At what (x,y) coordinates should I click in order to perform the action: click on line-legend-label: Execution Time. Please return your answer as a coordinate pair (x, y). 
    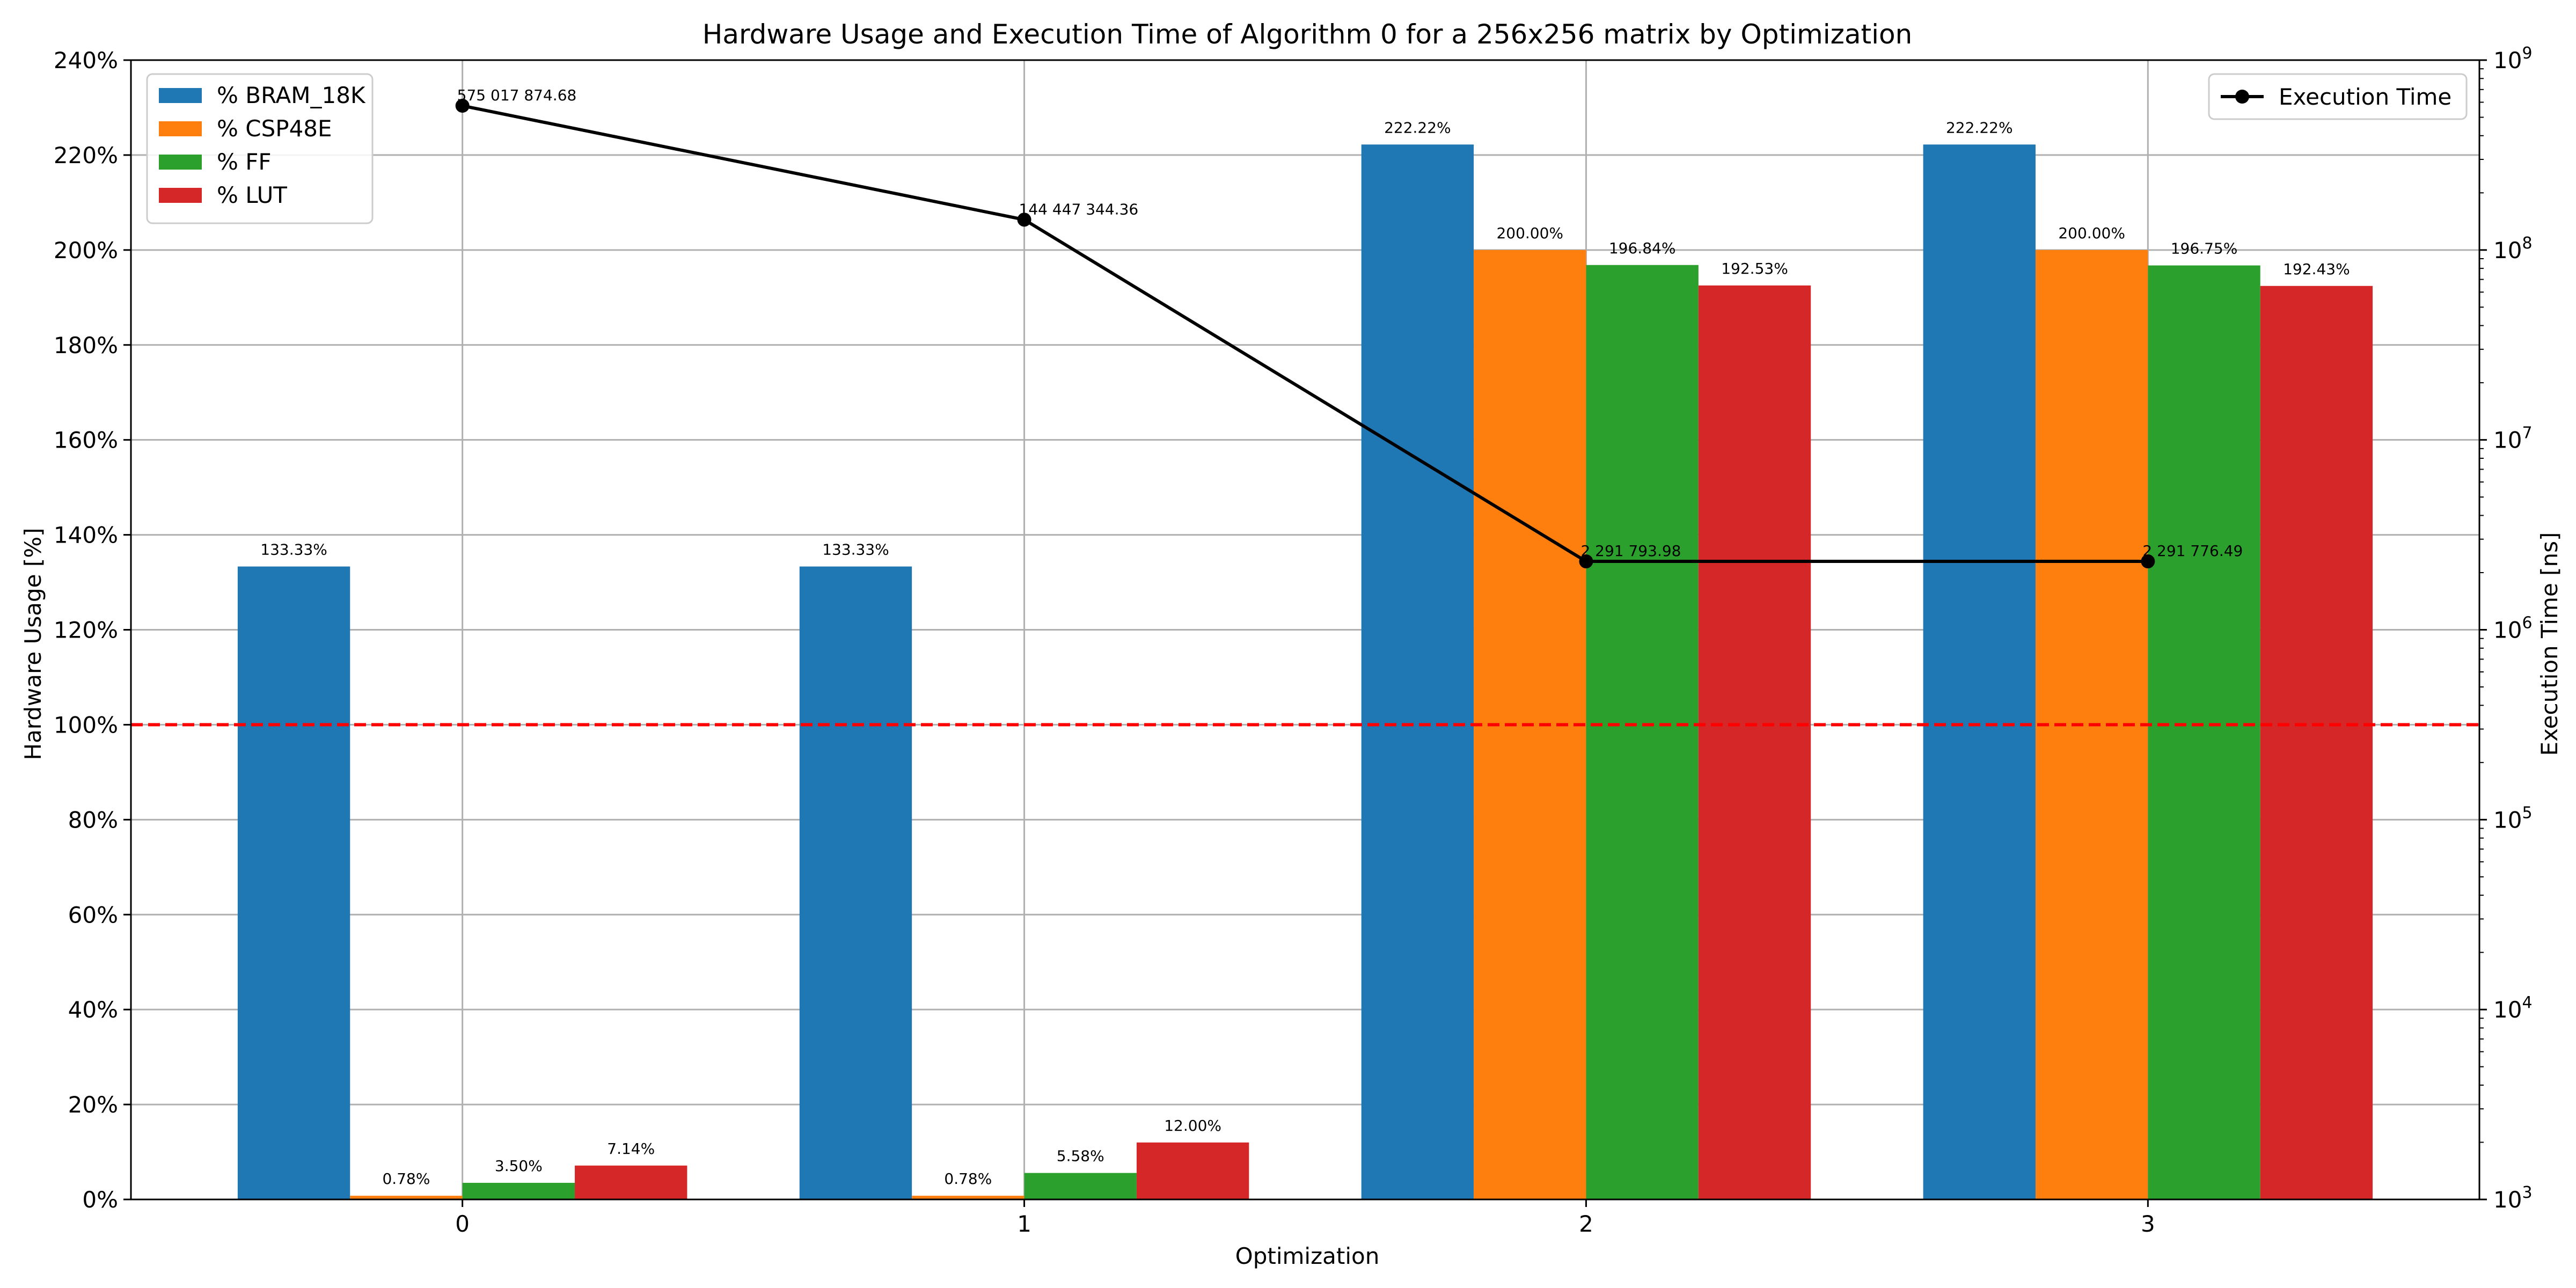
    Looking at the image, I should click on (2365, 97).